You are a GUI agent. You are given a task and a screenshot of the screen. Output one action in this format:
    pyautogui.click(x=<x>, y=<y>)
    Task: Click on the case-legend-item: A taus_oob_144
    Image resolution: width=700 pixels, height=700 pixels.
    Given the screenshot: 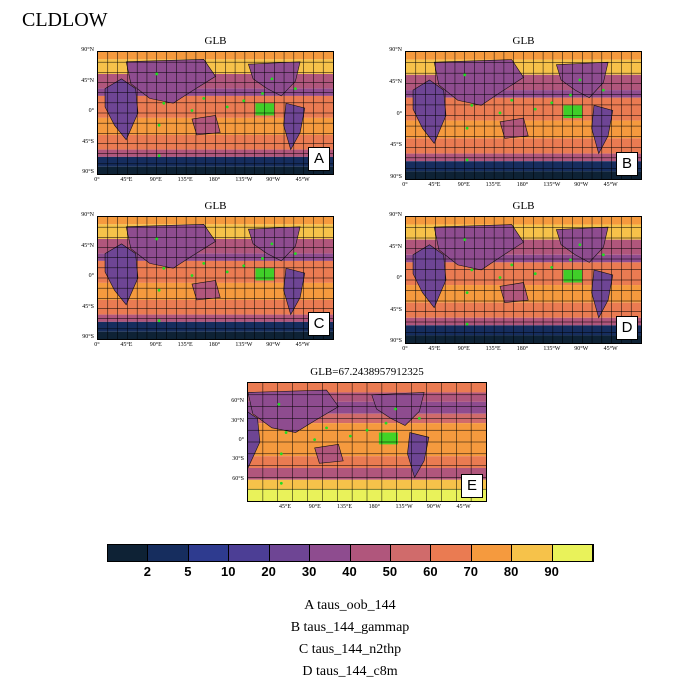 What is the action you would take?
    pyautogui.click(x=350, y=605)
    